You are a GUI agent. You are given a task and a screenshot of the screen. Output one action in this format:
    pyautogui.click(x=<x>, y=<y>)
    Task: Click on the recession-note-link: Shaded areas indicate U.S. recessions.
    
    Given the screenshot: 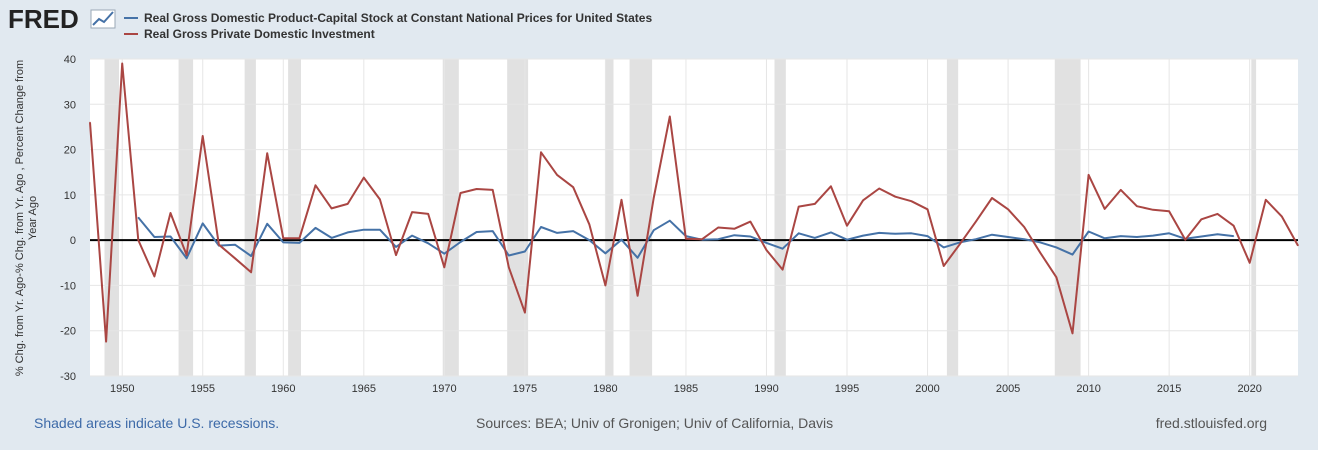 What is the action you would take?
    pyautogui.click(x=157, y=423)
    